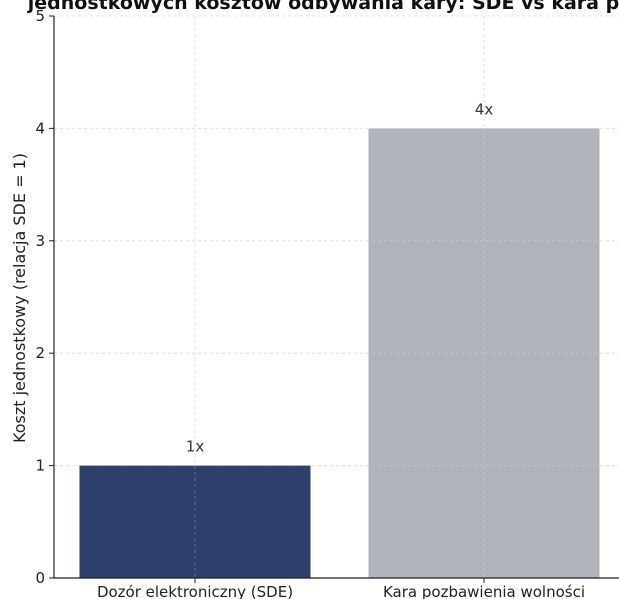 This screenshot has width=619, height=599. I want to click on y-tick-label: 3, so click(40, 241).